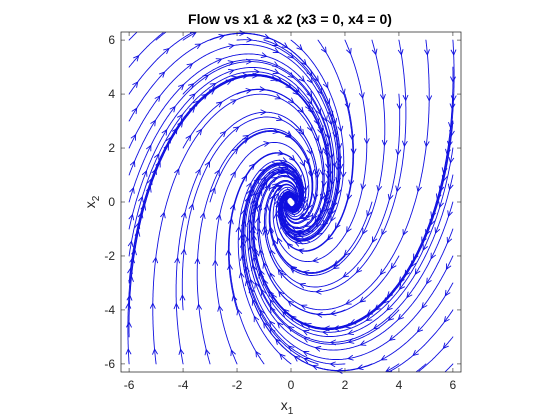  I want to click on y-axis-label: x2, so click(92, 201).